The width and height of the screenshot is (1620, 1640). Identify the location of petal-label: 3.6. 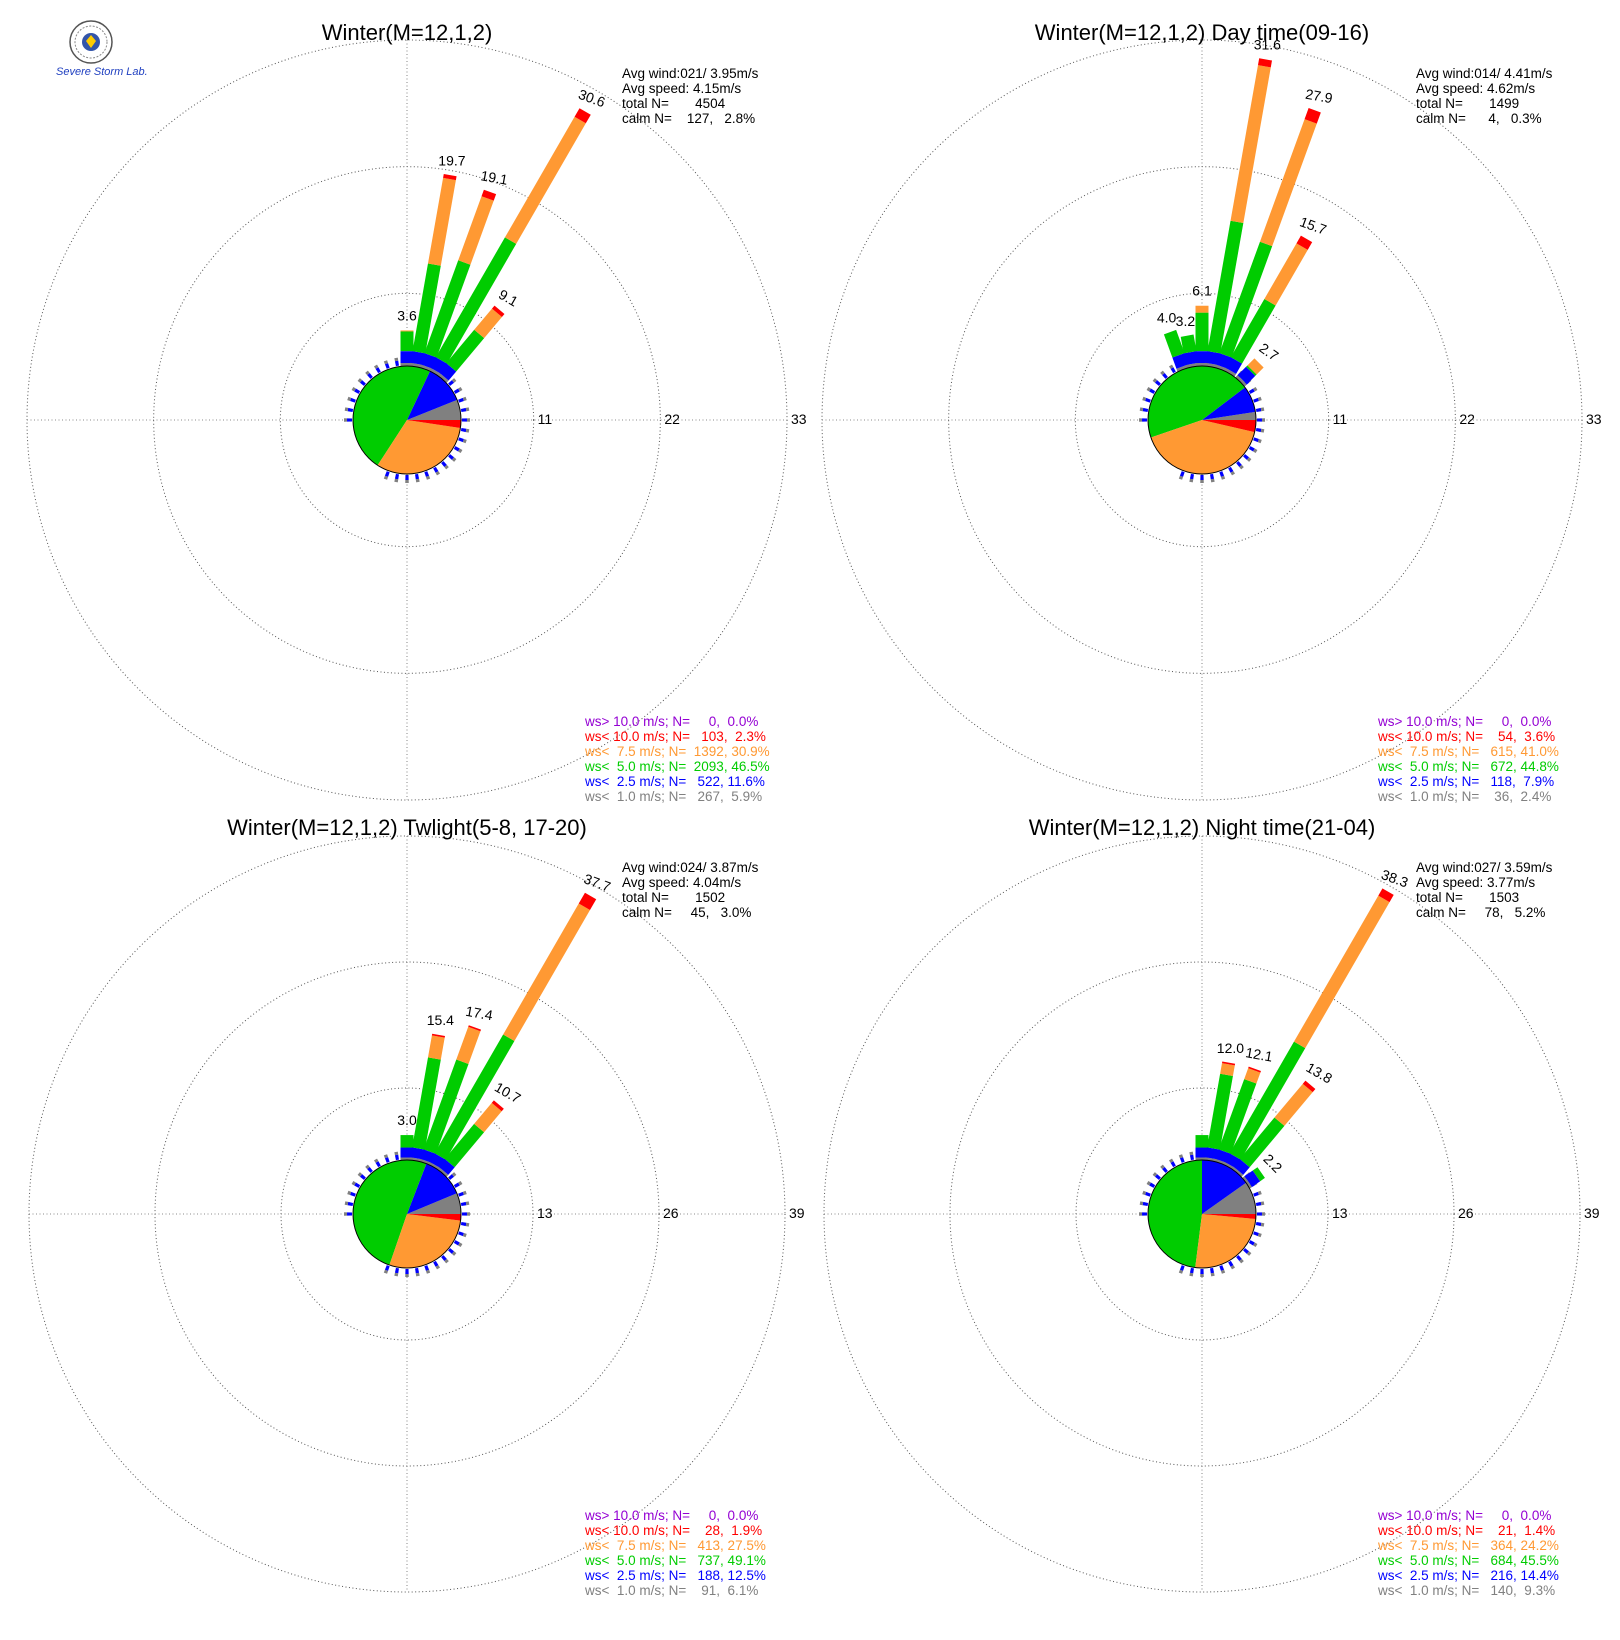
(407, 315).